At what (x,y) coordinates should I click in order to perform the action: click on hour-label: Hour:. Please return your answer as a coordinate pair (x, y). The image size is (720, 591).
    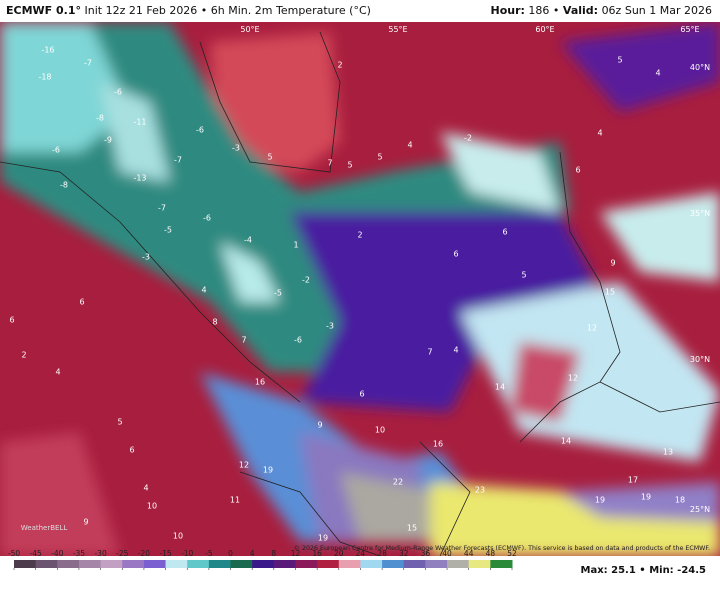
    Looking at the image, I should click on (507, 10).